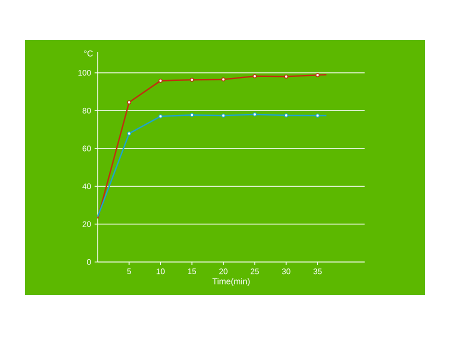 Image resolution: width=450 pixels, height=338 pixels. What do you see at coordinates (88, 53) in the screenshot?
I see `y-axis-title: °C` at bounding box center [88, 53].